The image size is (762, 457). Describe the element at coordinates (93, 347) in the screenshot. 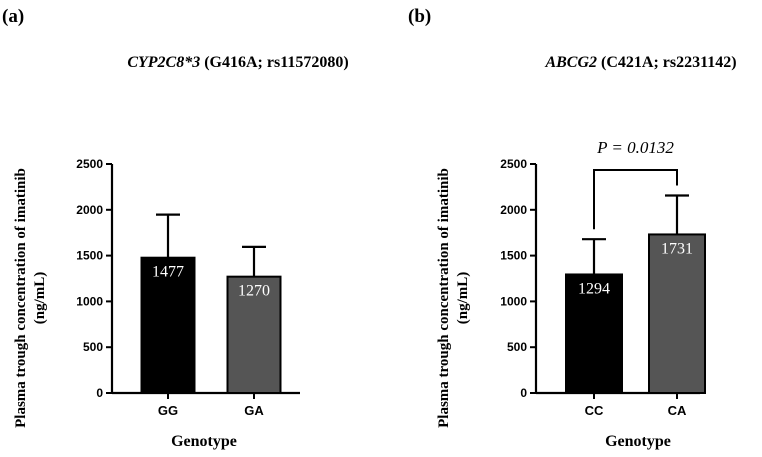

I see `panel-a-ytick-label: 500` at that location.